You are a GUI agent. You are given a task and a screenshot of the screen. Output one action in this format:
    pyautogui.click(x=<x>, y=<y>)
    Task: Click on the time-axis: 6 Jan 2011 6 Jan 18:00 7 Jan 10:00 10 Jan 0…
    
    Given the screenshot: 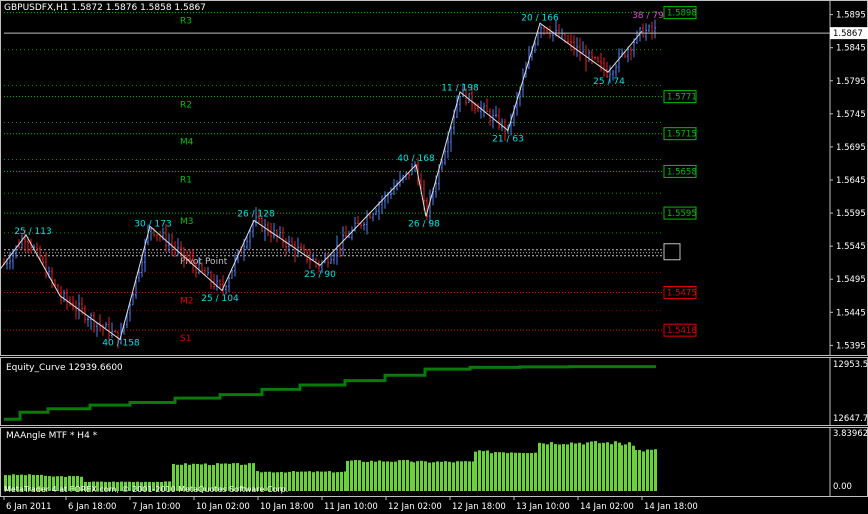 What is the action you would take?
    pyautogui.click(x=350, y=504)
    